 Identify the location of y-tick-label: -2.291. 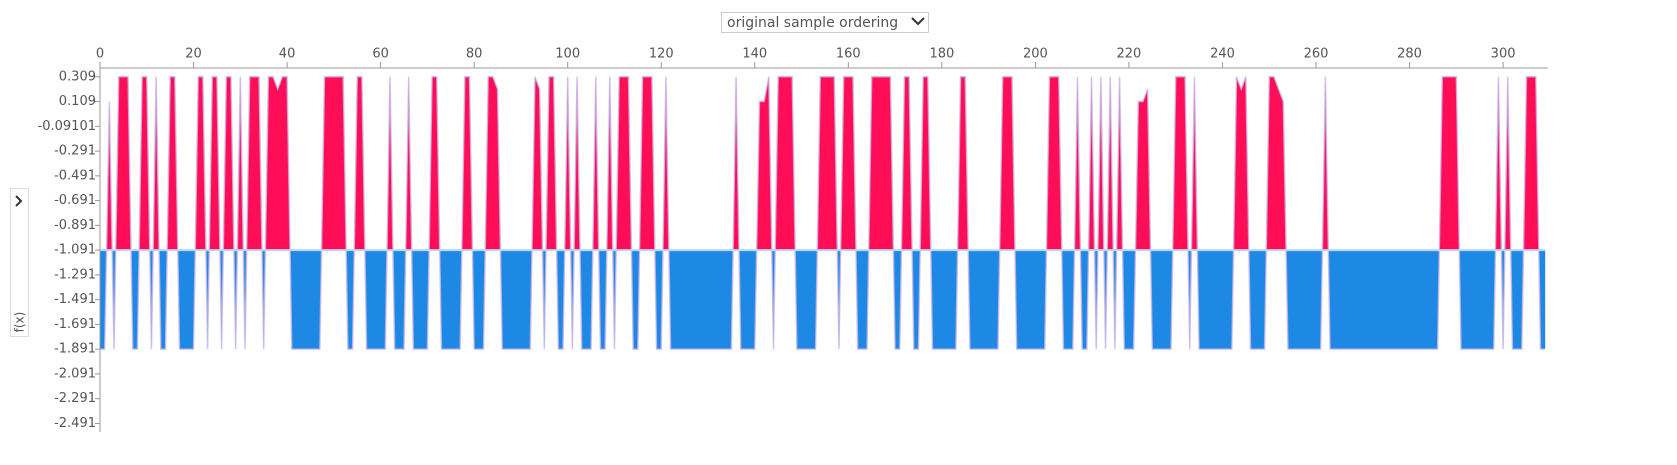
(75, 398).